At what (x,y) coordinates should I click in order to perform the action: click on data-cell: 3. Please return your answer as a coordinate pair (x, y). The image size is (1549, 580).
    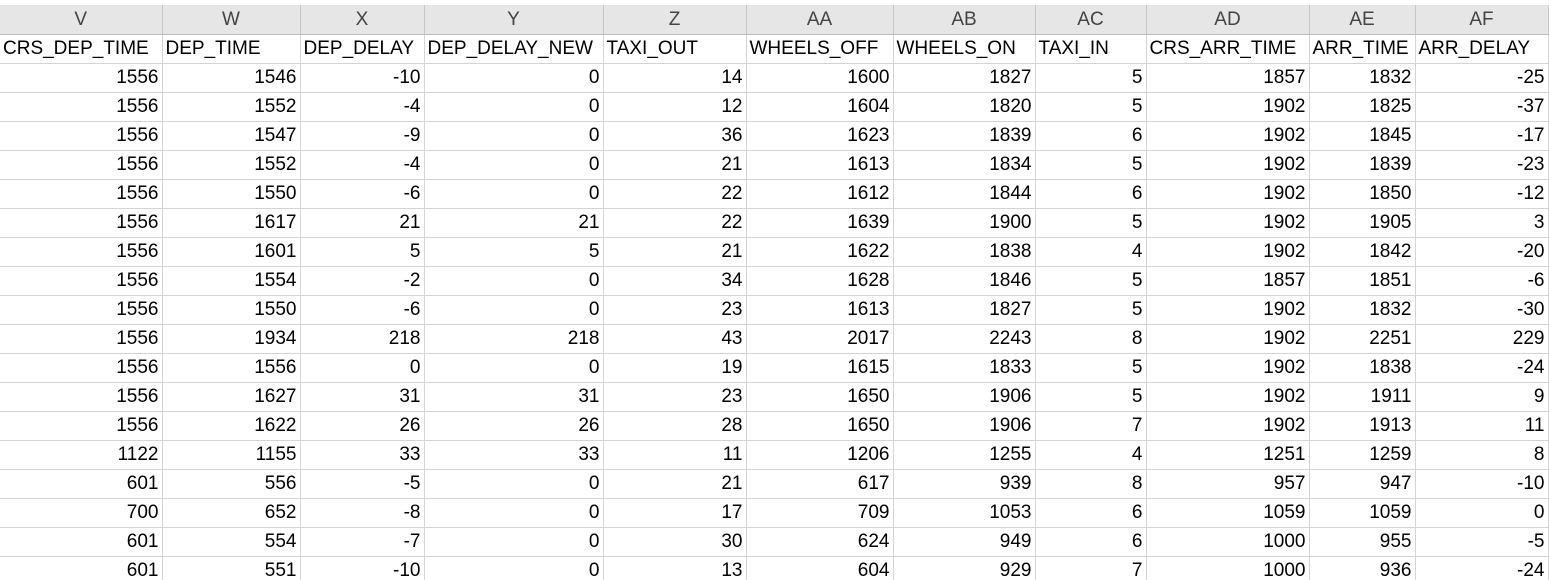
    Looking at the image, I should click on (1482, 223).